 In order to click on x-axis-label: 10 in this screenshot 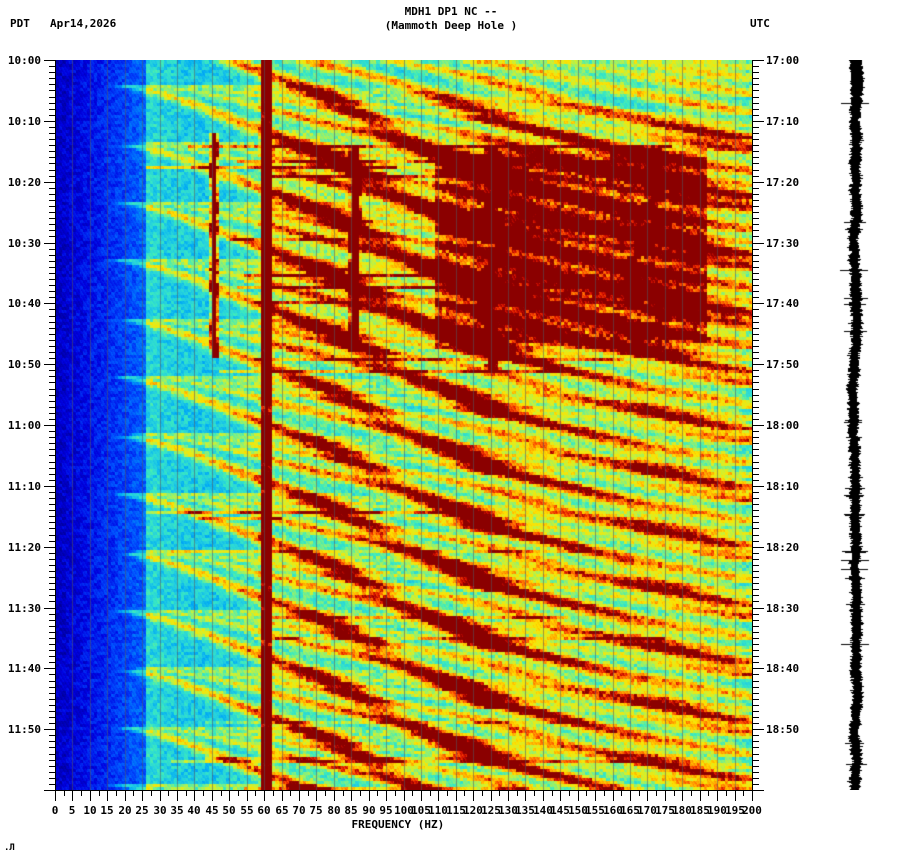, I will do `click(90, 810)`.